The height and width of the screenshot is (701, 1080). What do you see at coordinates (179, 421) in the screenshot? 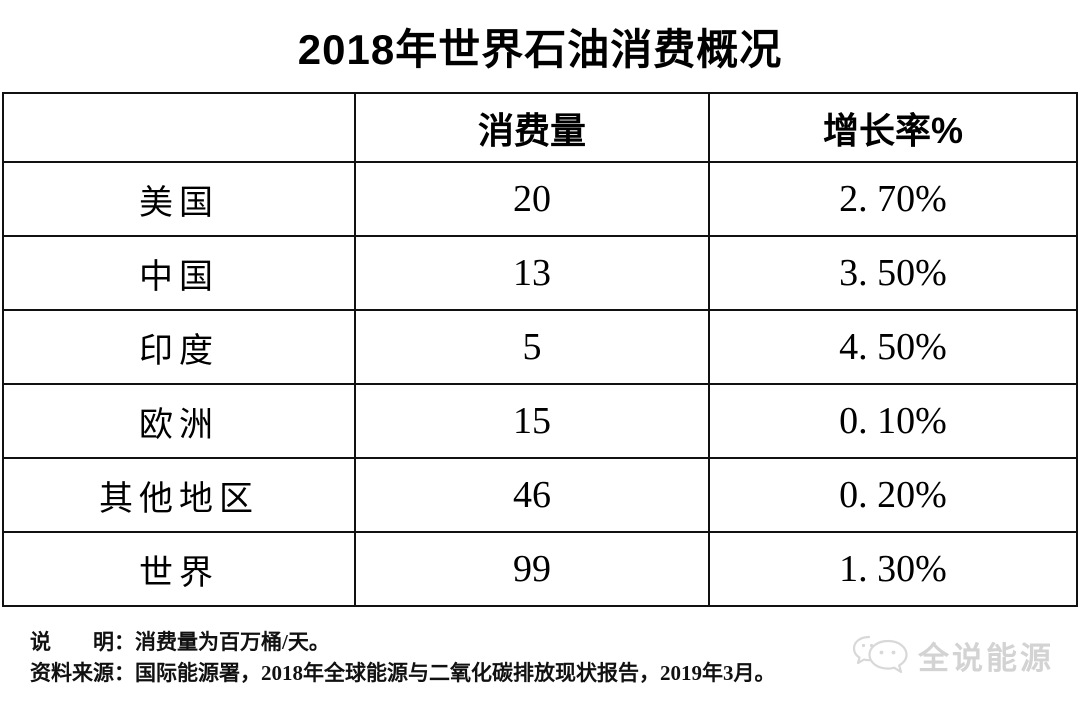
I see `region-label: 欧洲` at bounding box center [179, 421].